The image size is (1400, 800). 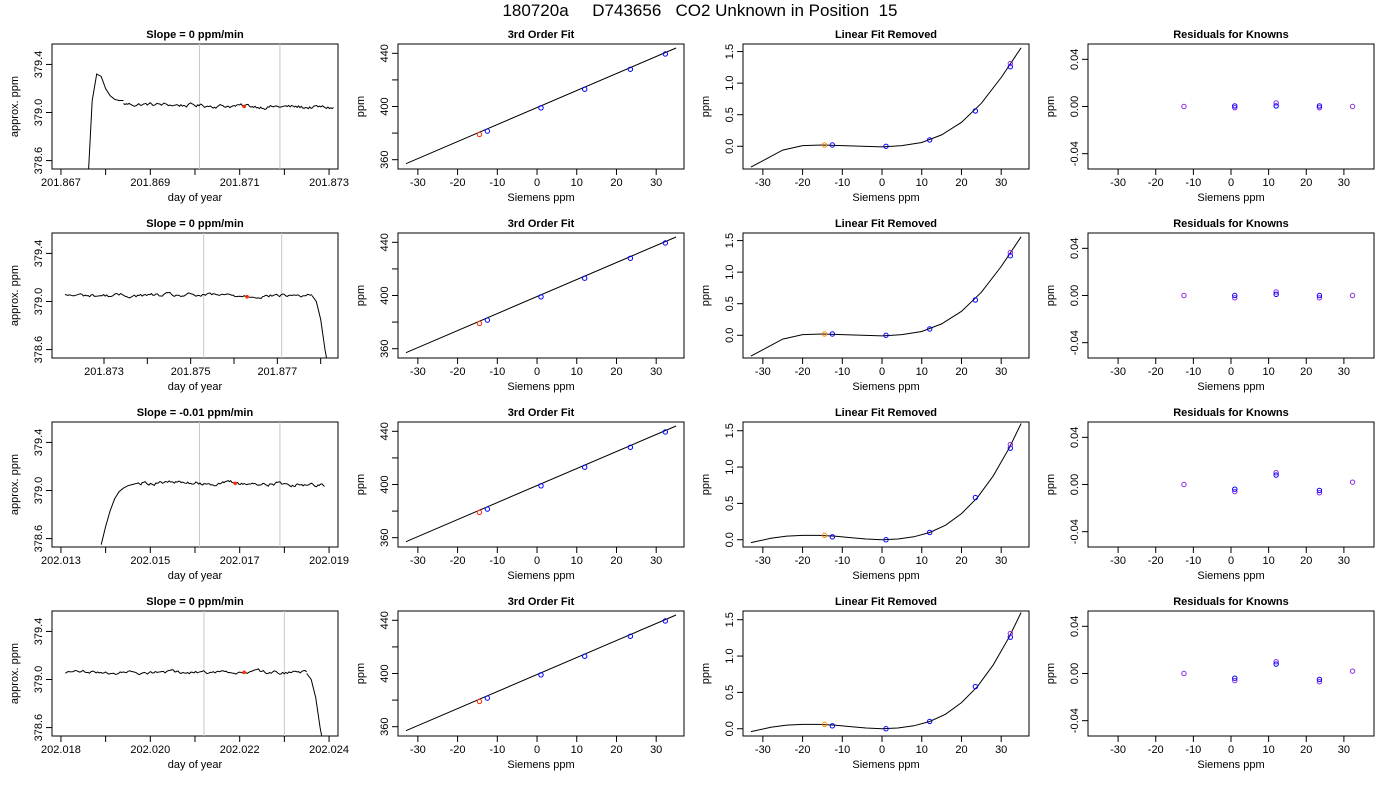 What do you see at coordinates (195, 413) in the screenshot?
I see `panel-title: Slope = -0.01 ppm/min` at bounding box center [195, 413].